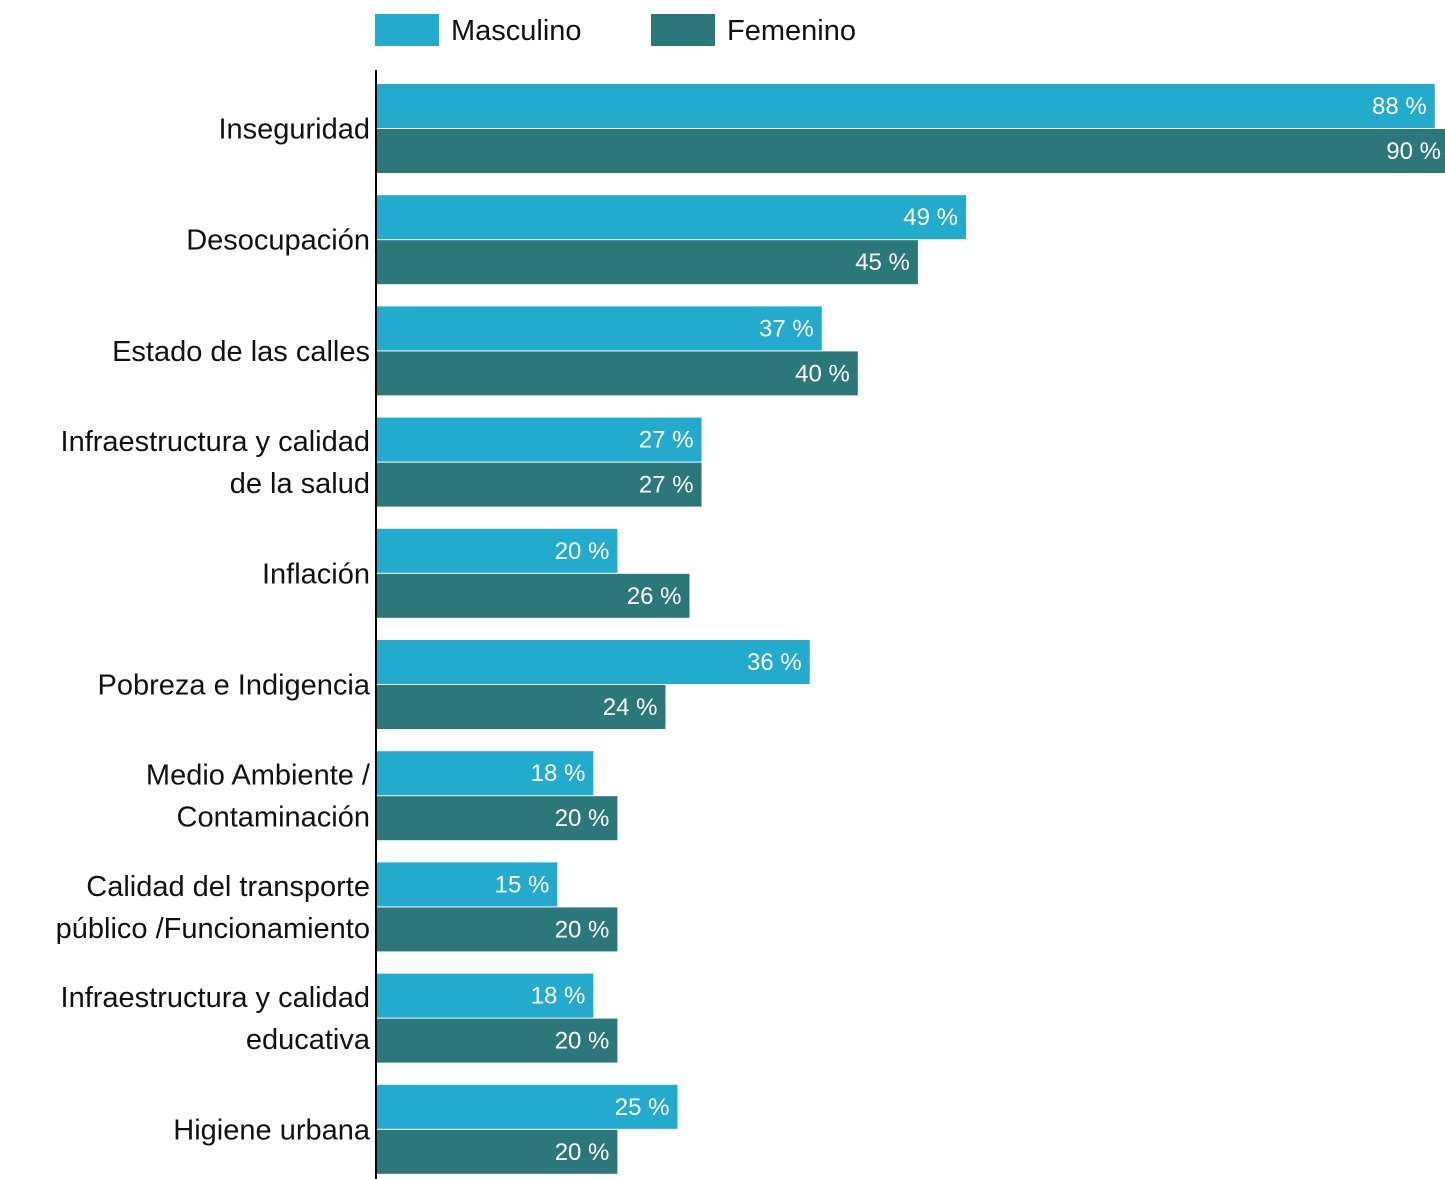  Describe the element at coordinates (228, 887) in the screenshot. I see `category-label-line: Calidad del transporte` at that location.